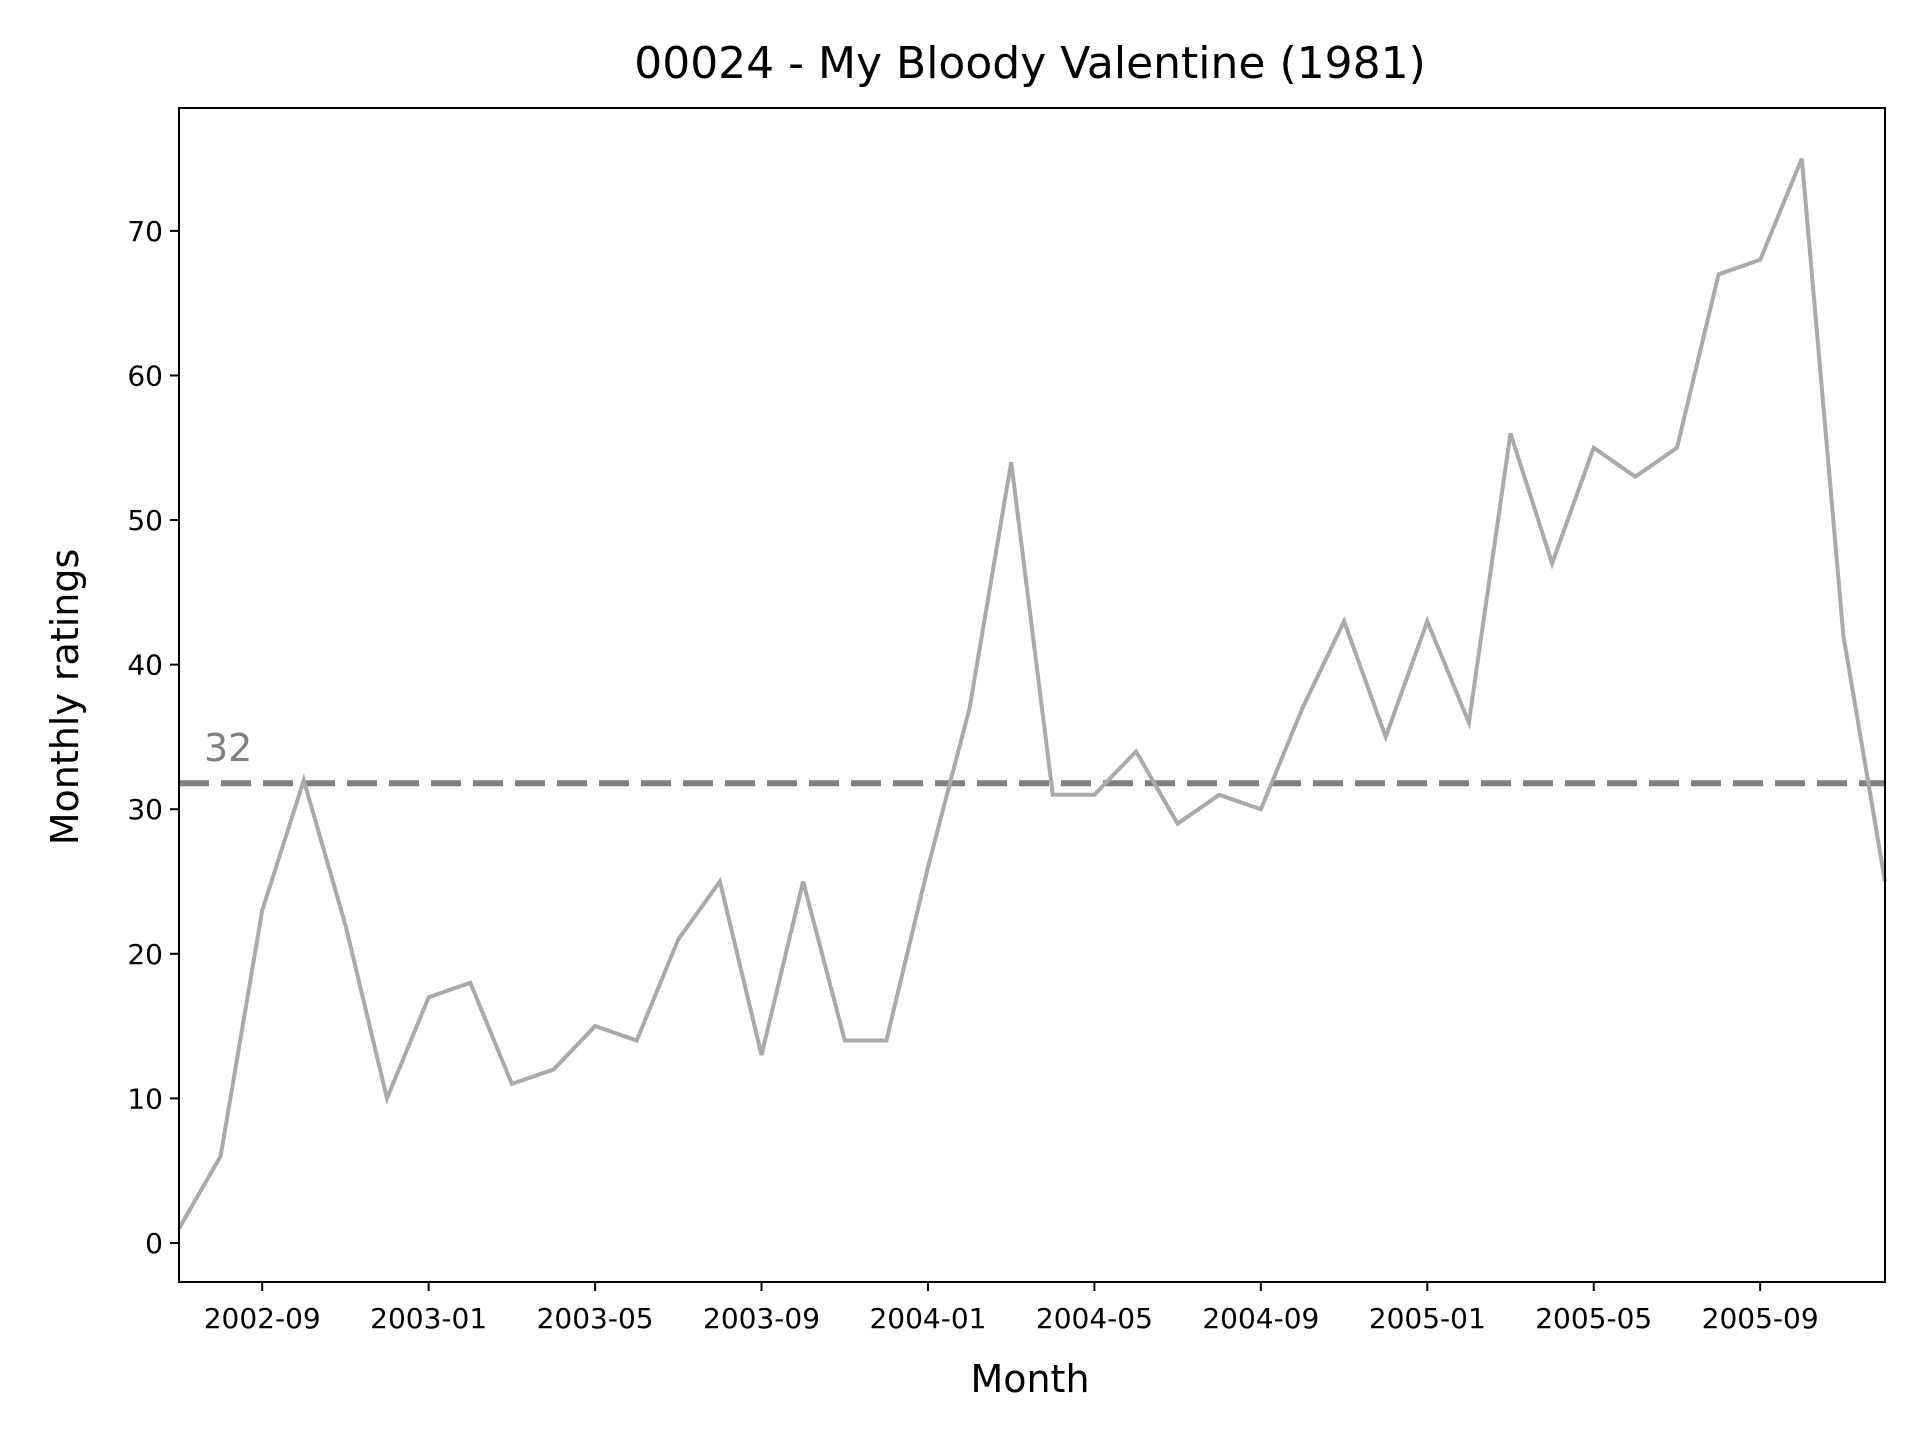 This screenshot has width=1920, height=1440. I want to click on x-tick-label: 2004-01, so click(927, 1318).